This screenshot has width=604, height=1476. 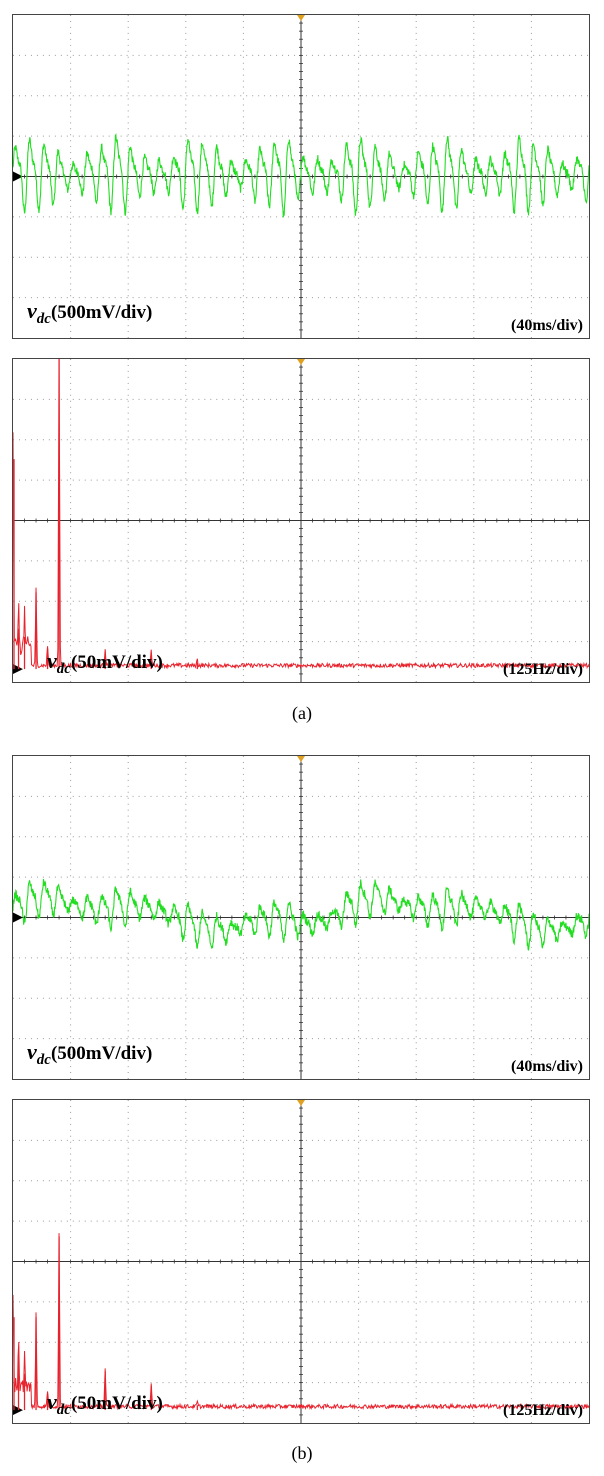 I want to click on caption-b: (b), so click(x=302, y=1453).